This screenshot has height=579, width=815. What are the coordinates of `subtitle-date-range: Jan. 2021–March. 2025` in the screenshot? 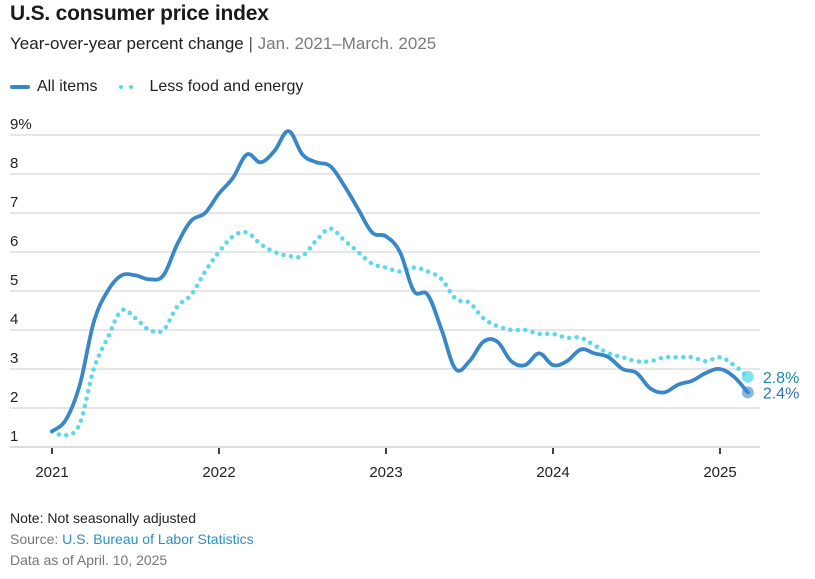 It's located at (347, 43).